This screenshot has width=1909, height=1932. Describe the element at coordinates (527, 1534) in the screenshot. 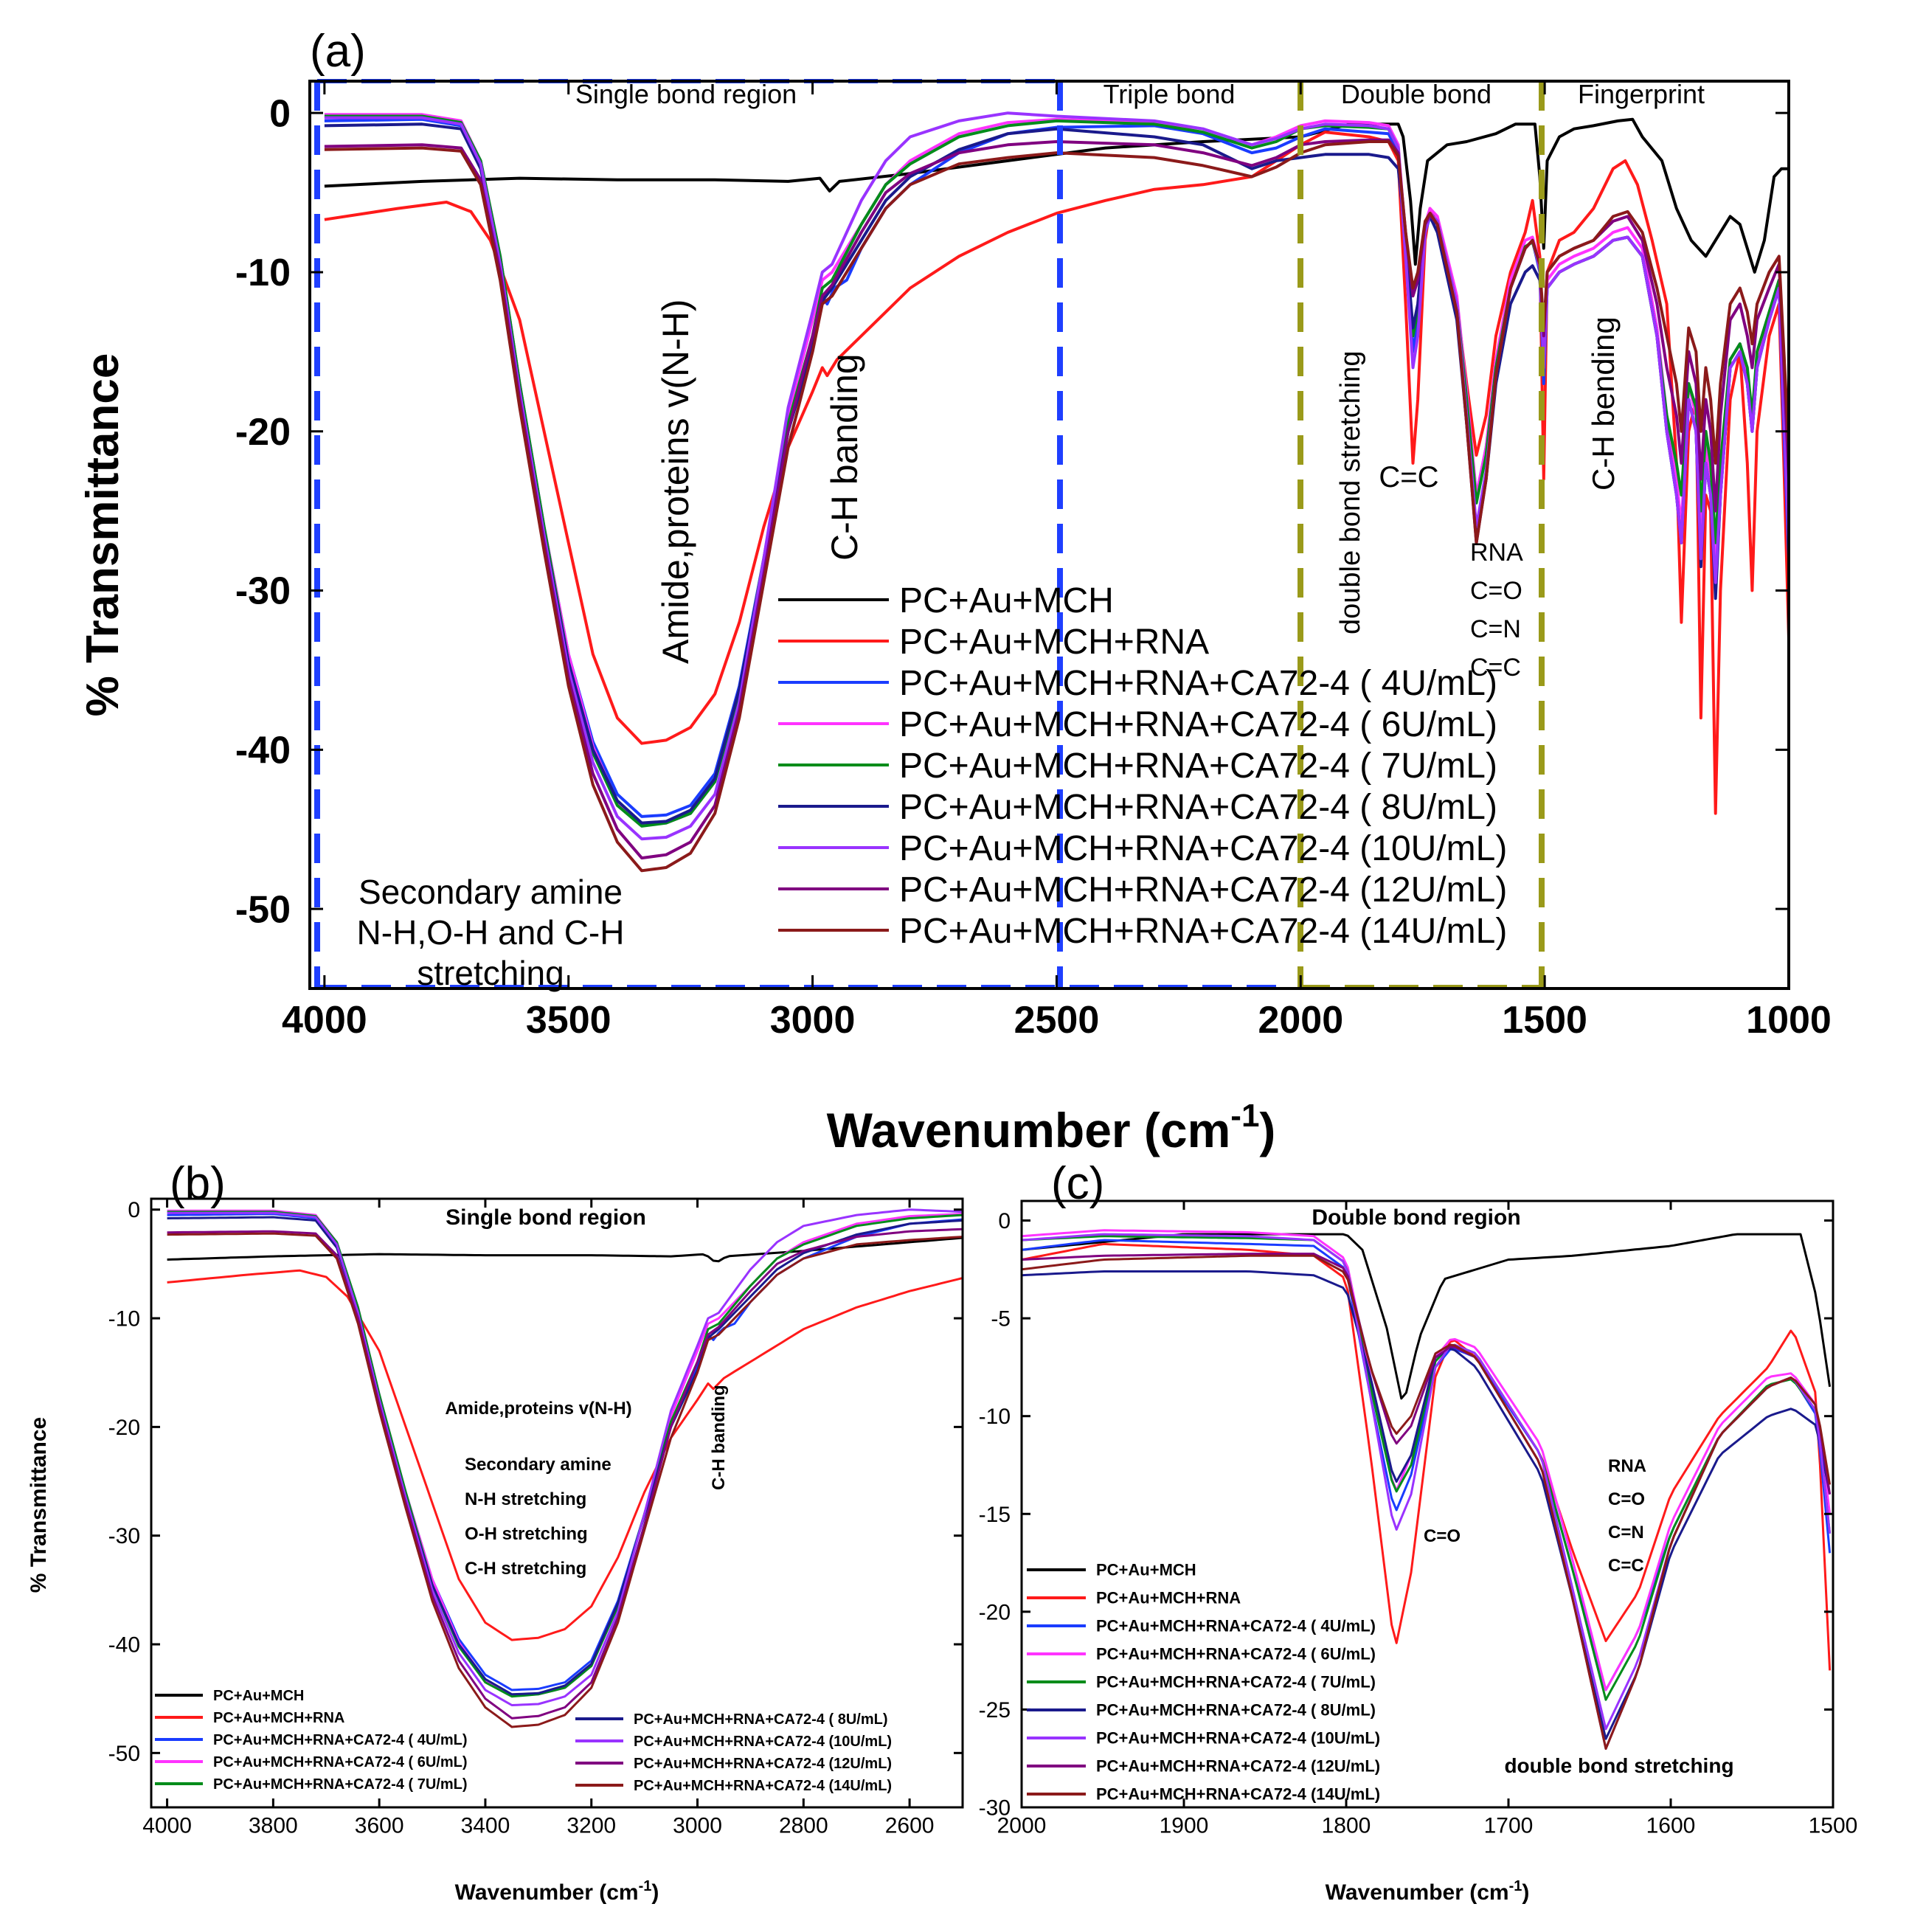

I see `annotation-b-oh: O-H stretching` at that location.